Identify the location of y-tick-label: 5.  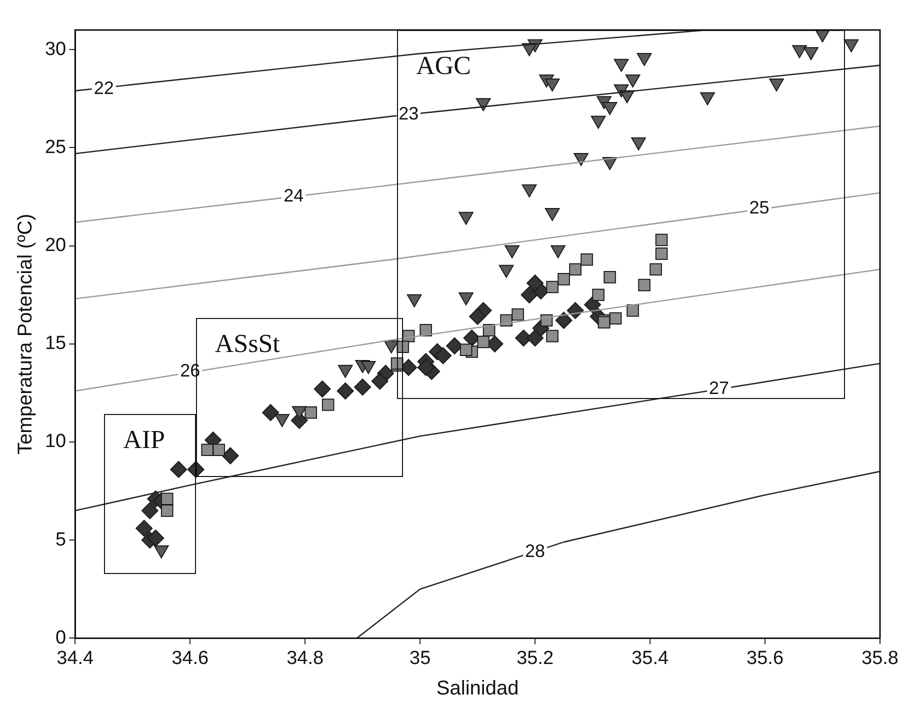
(61, 539).